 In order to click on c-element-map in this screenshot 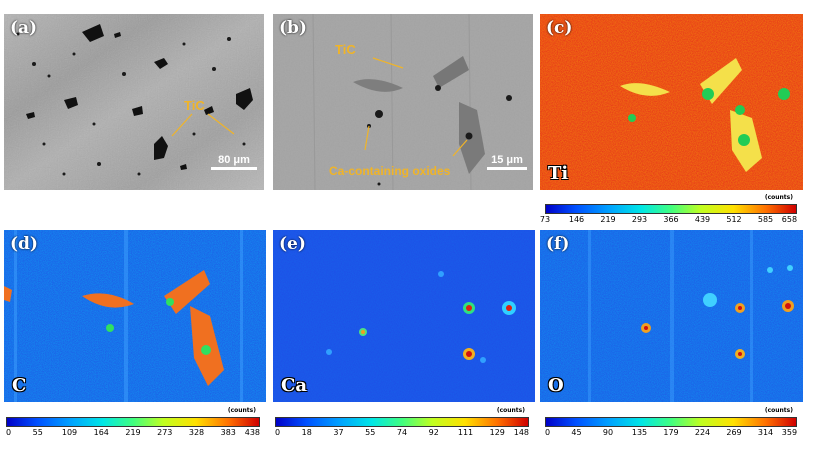, I will do `click(135, 316)`.